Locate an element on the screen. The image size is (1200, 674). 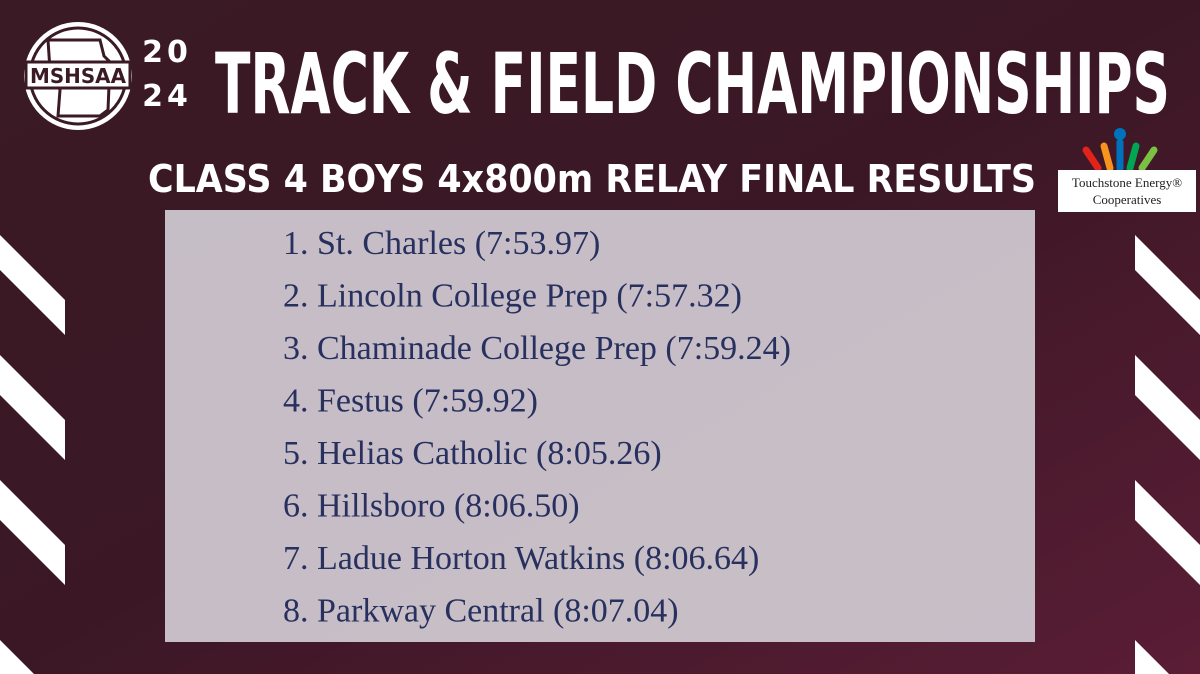
sponsor-logo: Touchstone Energy® Cooperatives is located at coordinates (1127, 170).